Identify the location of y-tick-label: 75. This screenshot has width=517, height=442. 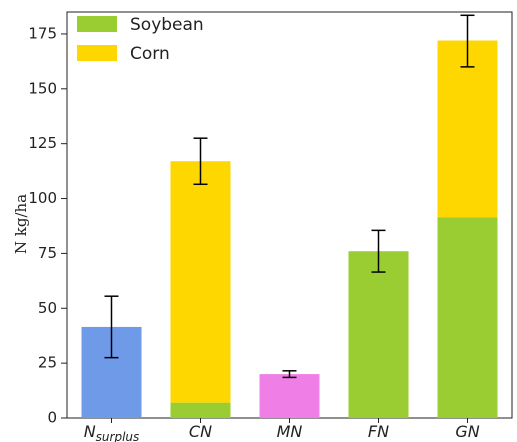
(47, 253).